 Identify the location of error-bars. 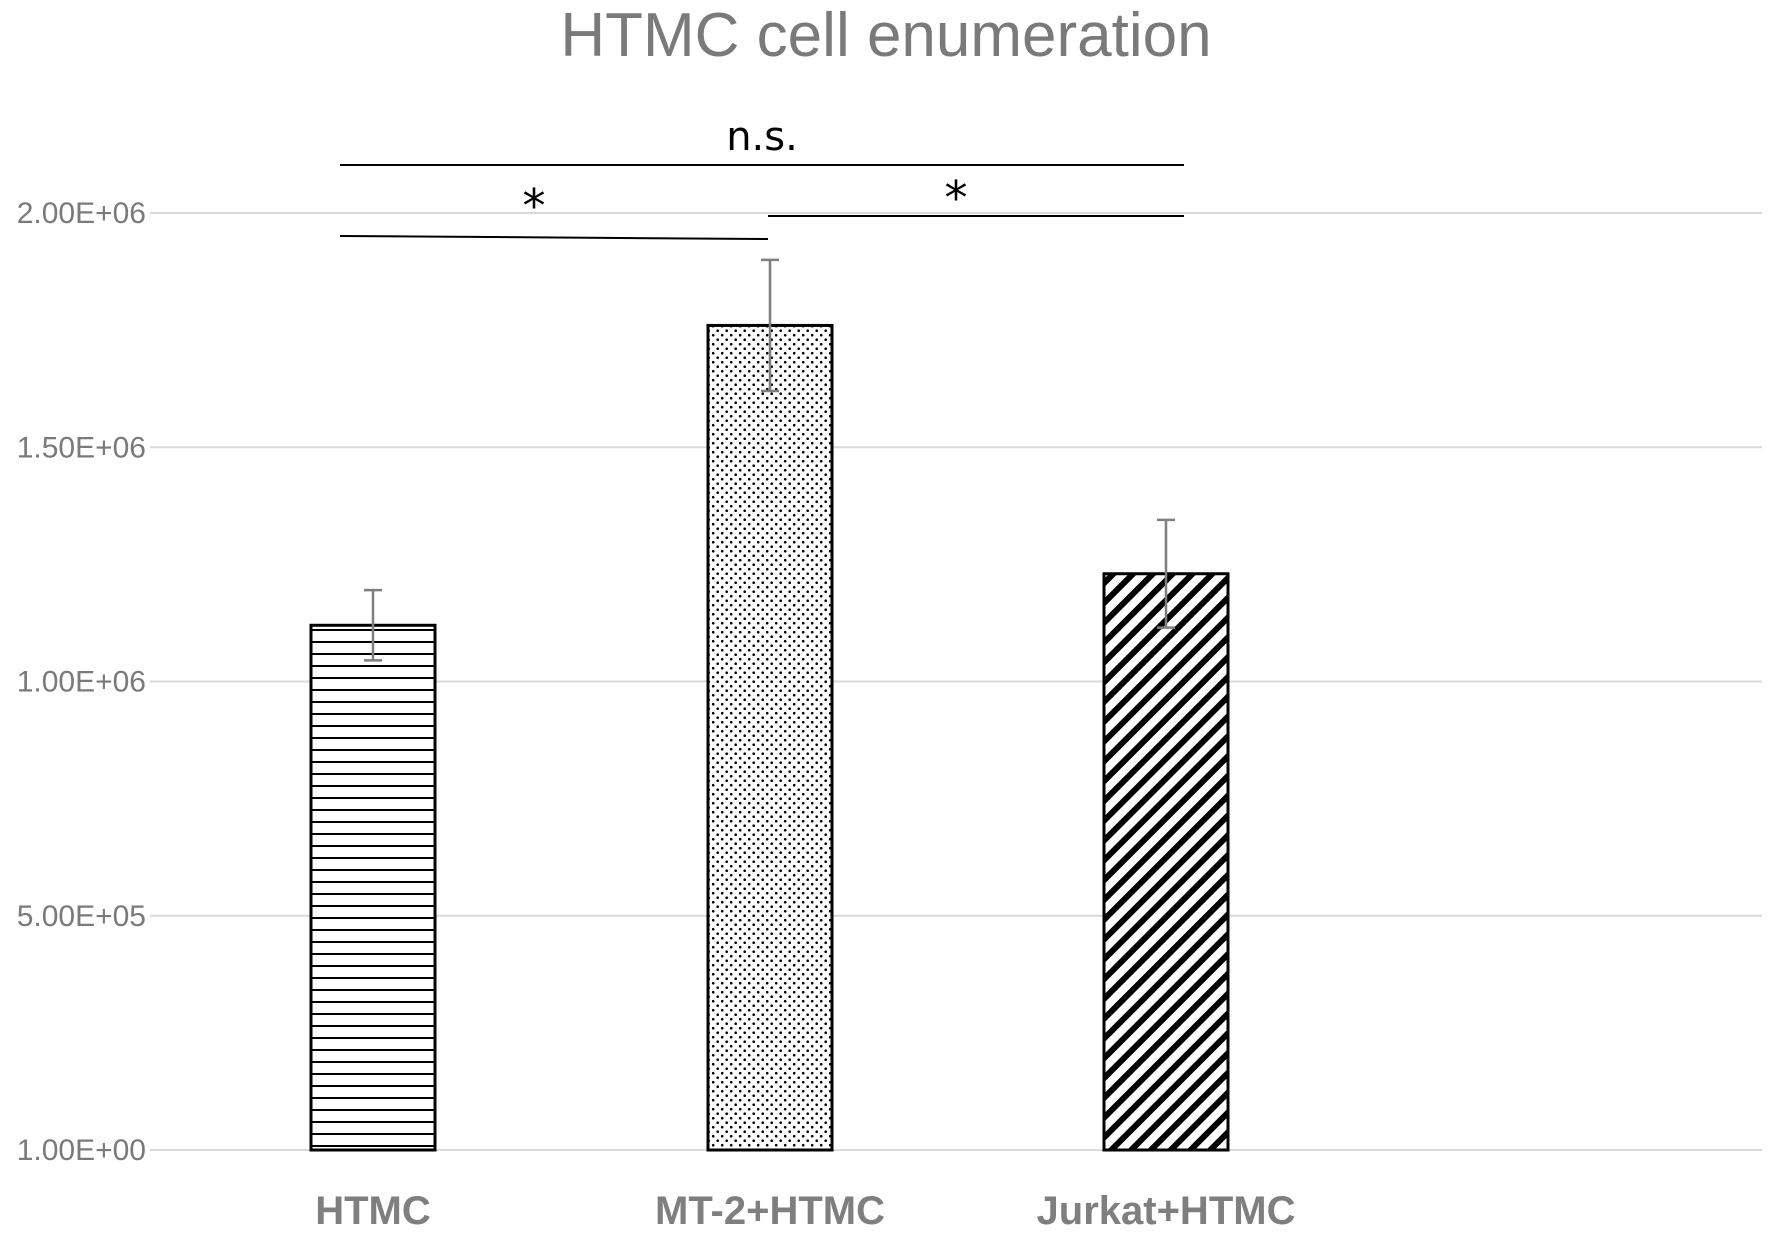
(769, 460).